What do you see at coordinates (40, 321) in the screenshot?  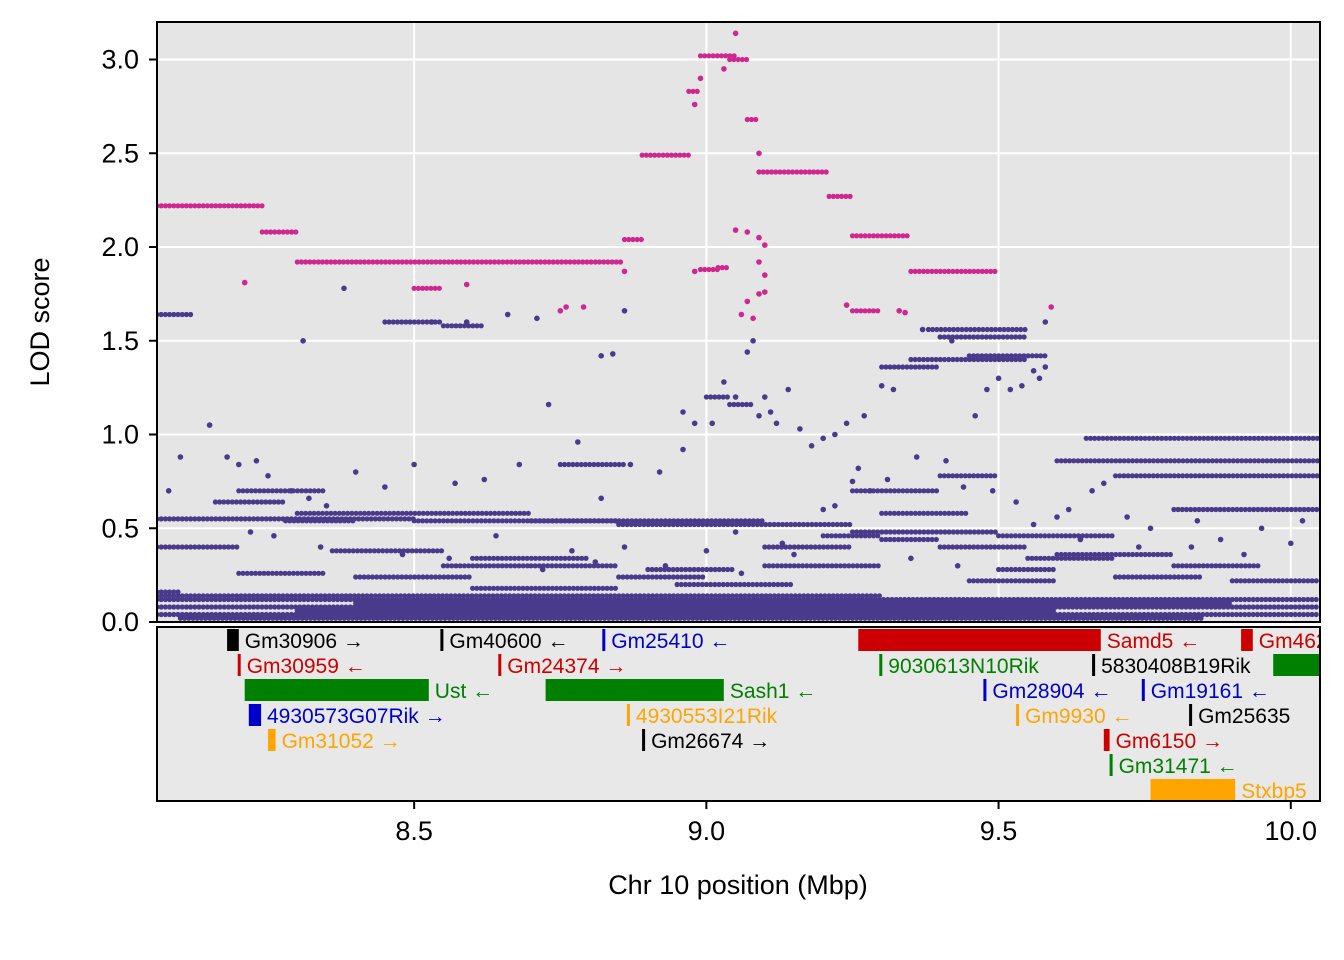 I see `y-axis-label: LOD score` at bounding box center [40, 321].